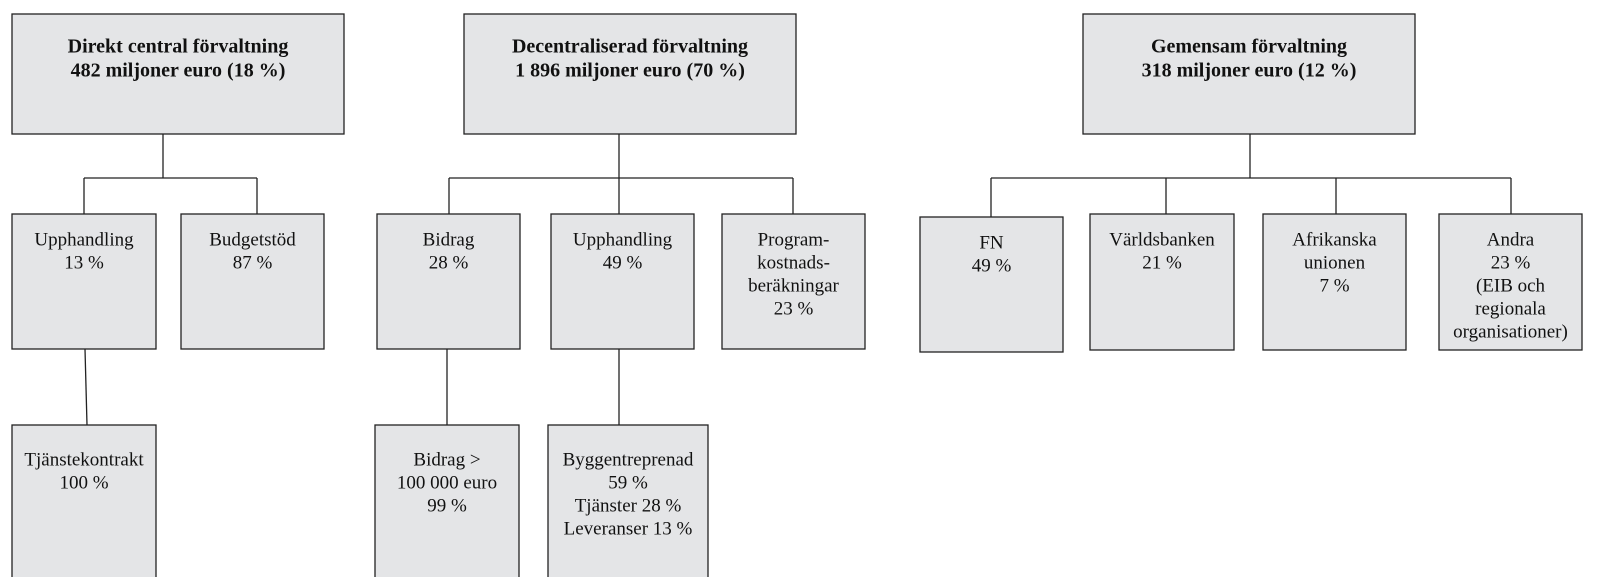 The height and width of the screenshot is (577, 1623). I want to click on node-label: 7 %, so click(1334, 285).